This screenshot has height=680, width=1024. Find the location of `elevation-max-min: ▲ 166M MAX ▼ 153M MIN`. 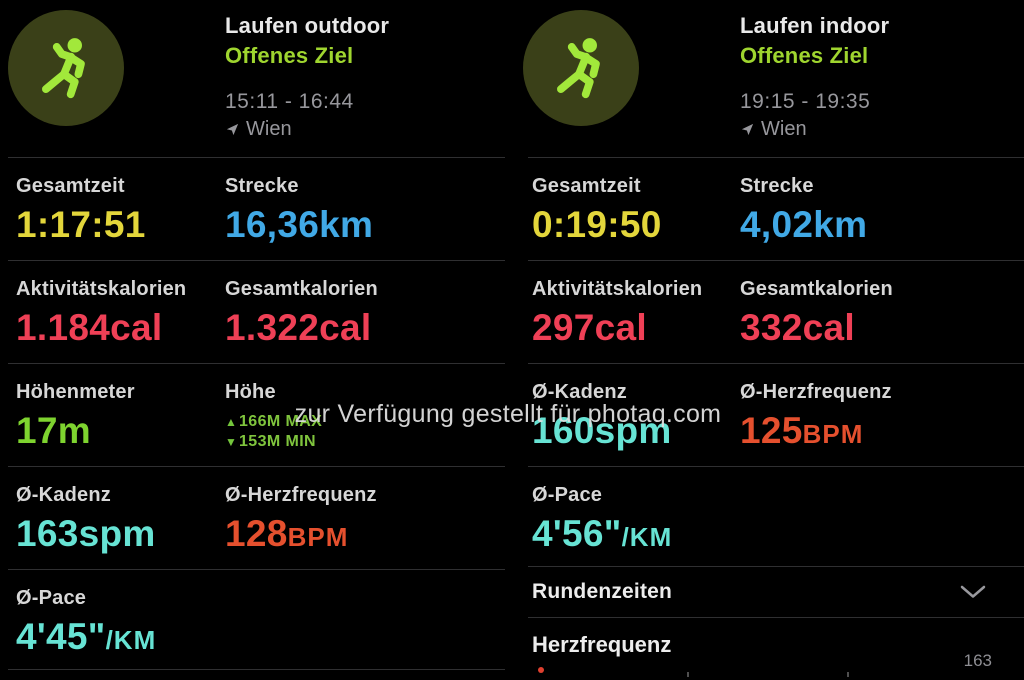

elevation-max-min: ▲ 166M MAX ▼ 153M MIN is located at coordinates (365, 432).